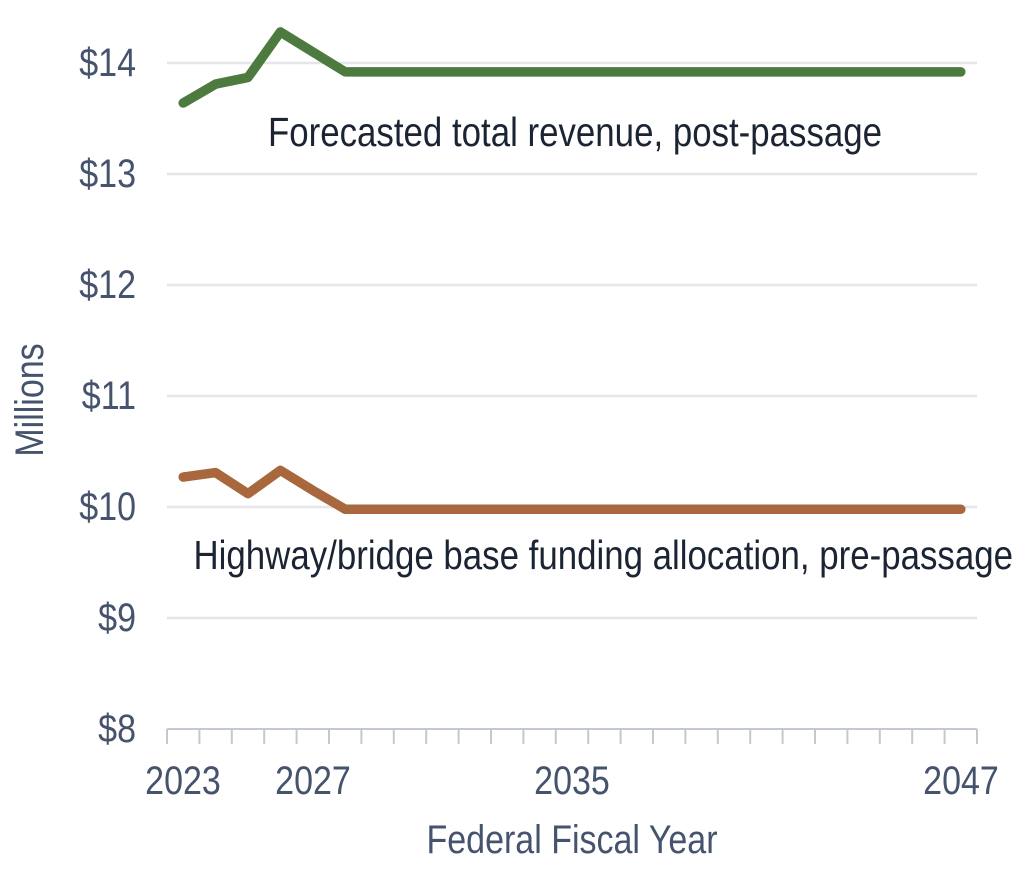  Describe the element at coordinates (108, 396) in the screenshot. I see `y-tick-label: $11` at that location.